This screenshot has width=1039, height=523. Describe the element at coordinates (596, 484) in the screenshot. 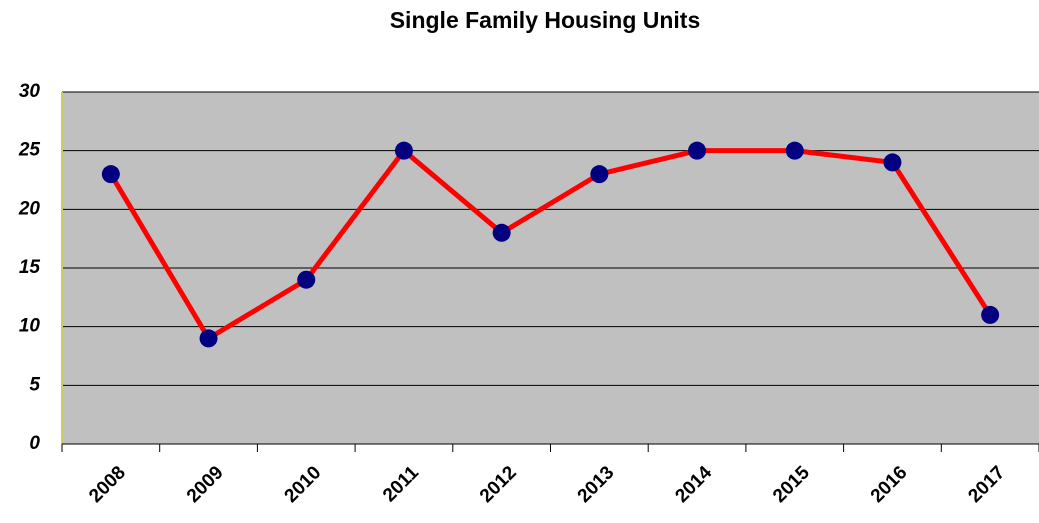

I see `x-tick-label: 2013` at that location.